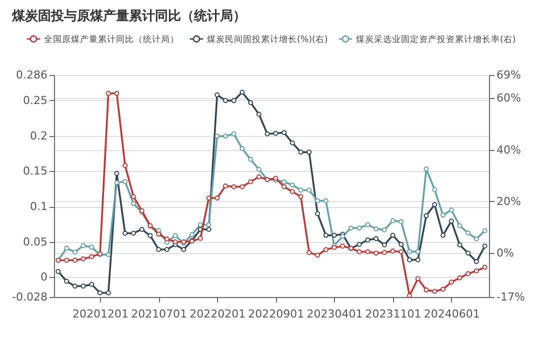  I want to click on x-tick-label: 20240601, so click(452, 314).